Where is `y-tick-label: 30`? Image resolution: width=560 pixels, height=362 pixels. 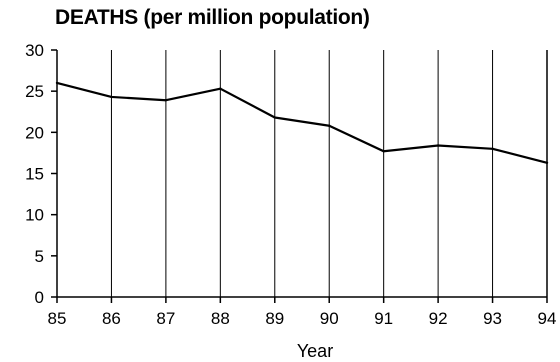
y-tick-label: 30 is located at coordinates (34, 50).